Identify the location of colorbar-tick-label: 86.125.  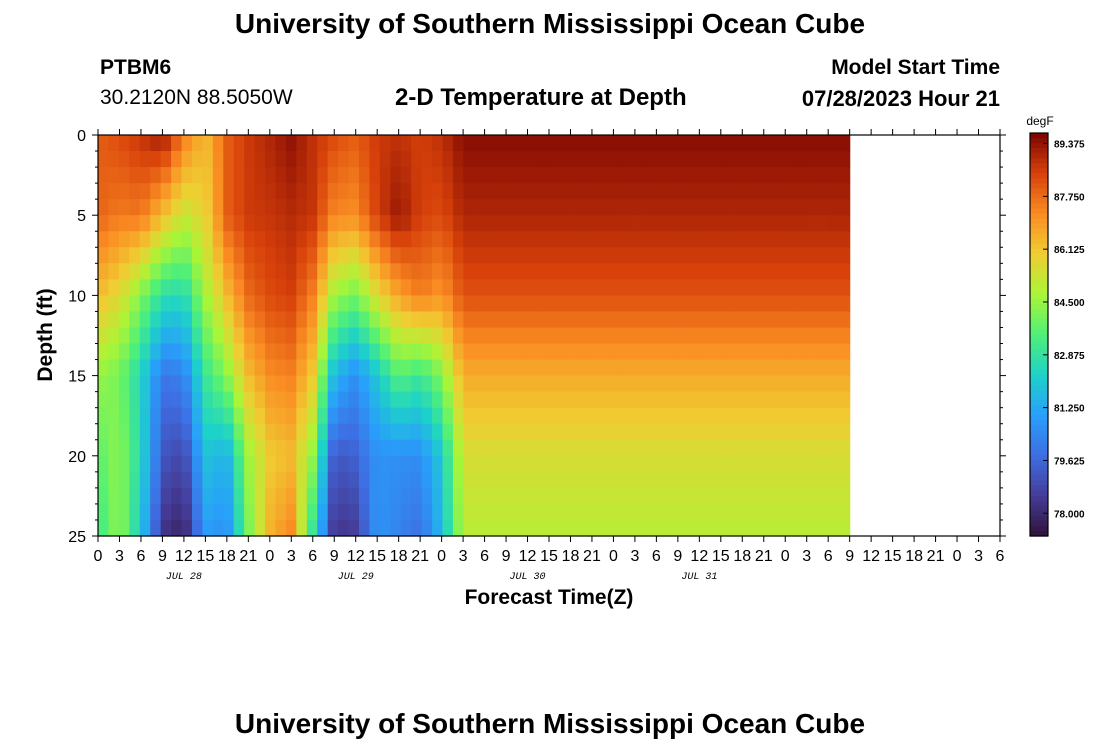
(1069, 250).